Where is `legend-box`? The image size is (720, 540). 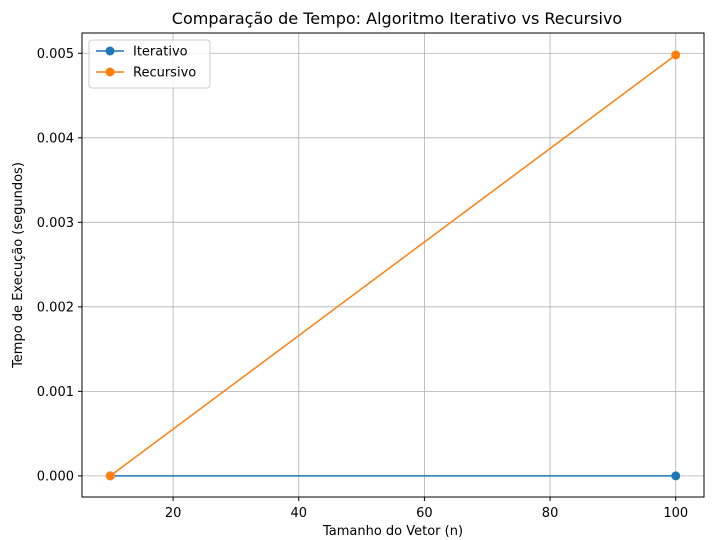 legend-box is located at coordinates (149, 64).